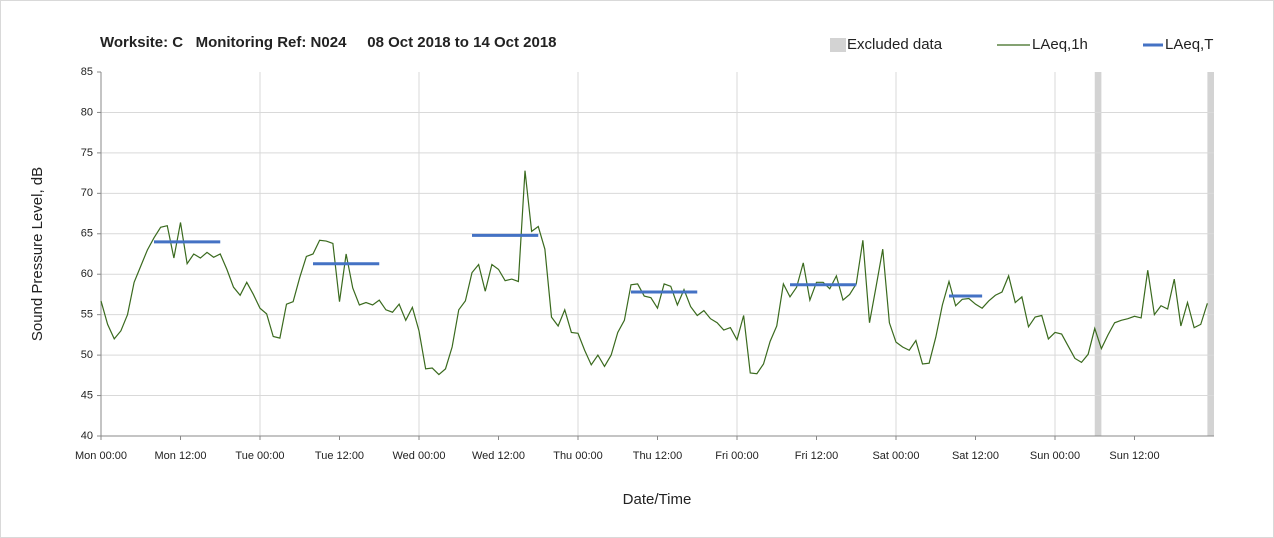 This screenshot has width=1274, height=538. Describe the element at coordinates (658, 456) in the screenshot. I see `x-tick-label: Thu 12:00` at that location.